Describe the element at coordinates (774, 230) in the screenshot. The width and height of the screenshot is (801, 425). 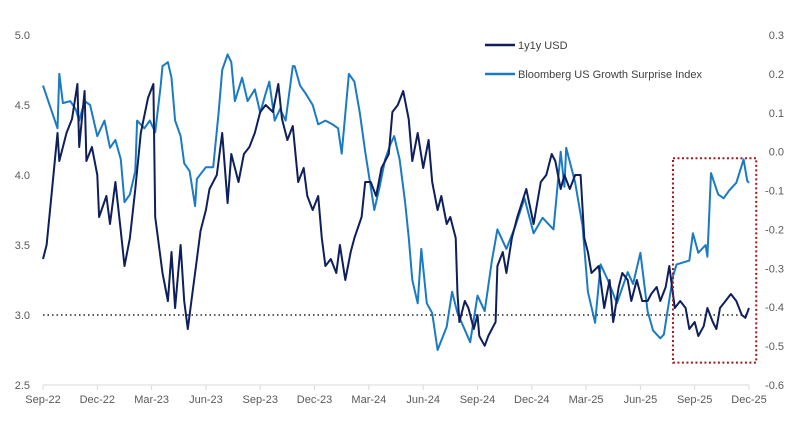
I see `y-right-tick-label: -0.2` at that location.